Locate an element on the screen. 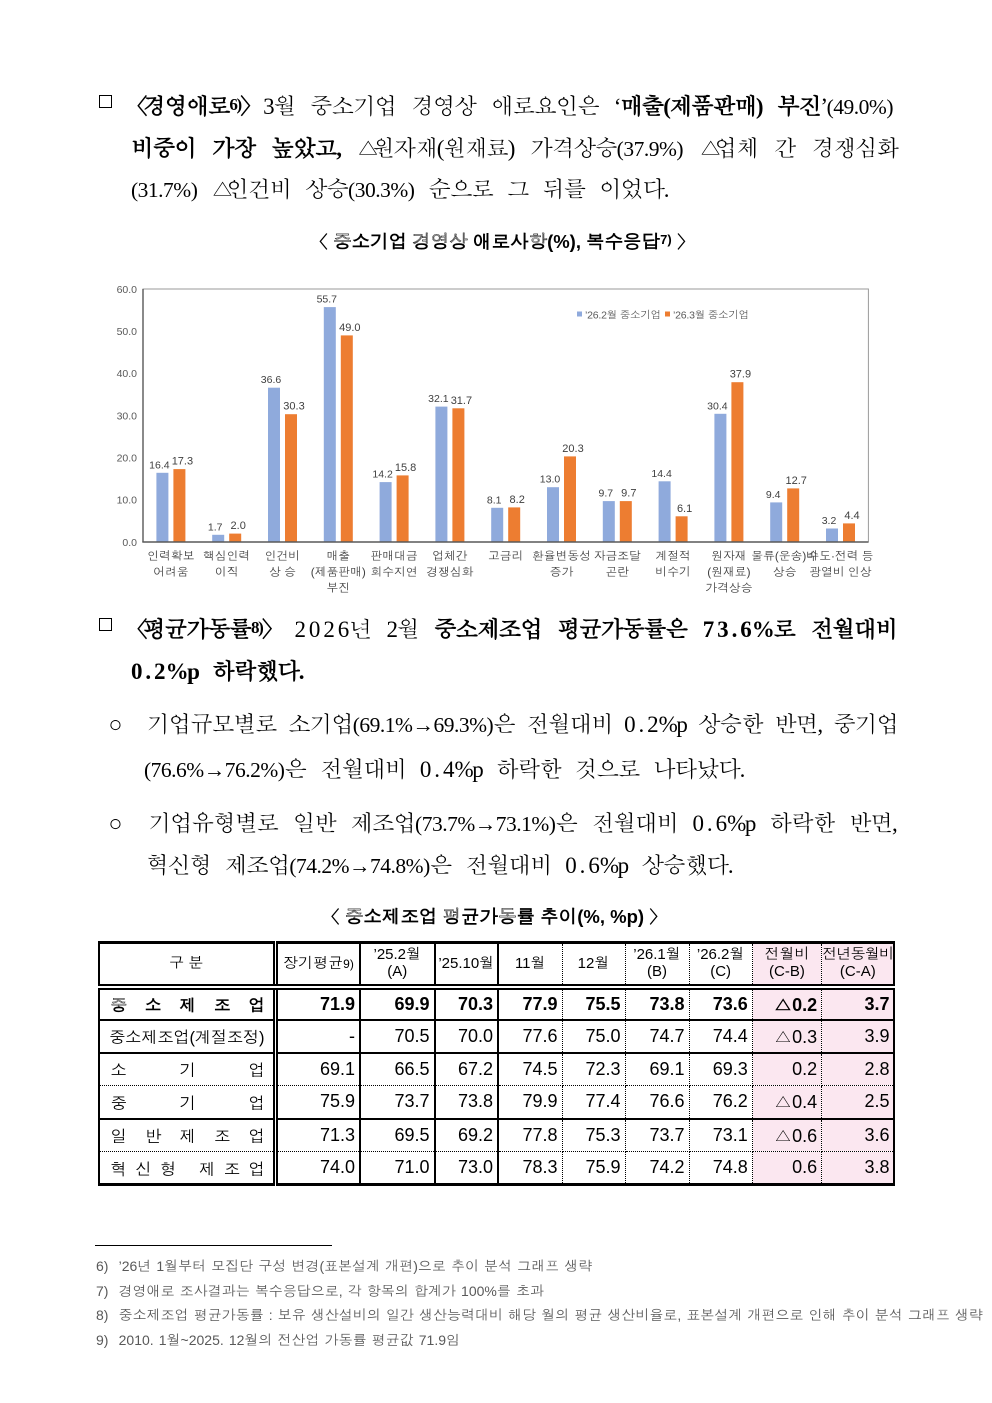  svg-text: 10.0 is located at coordinates (127, 501).